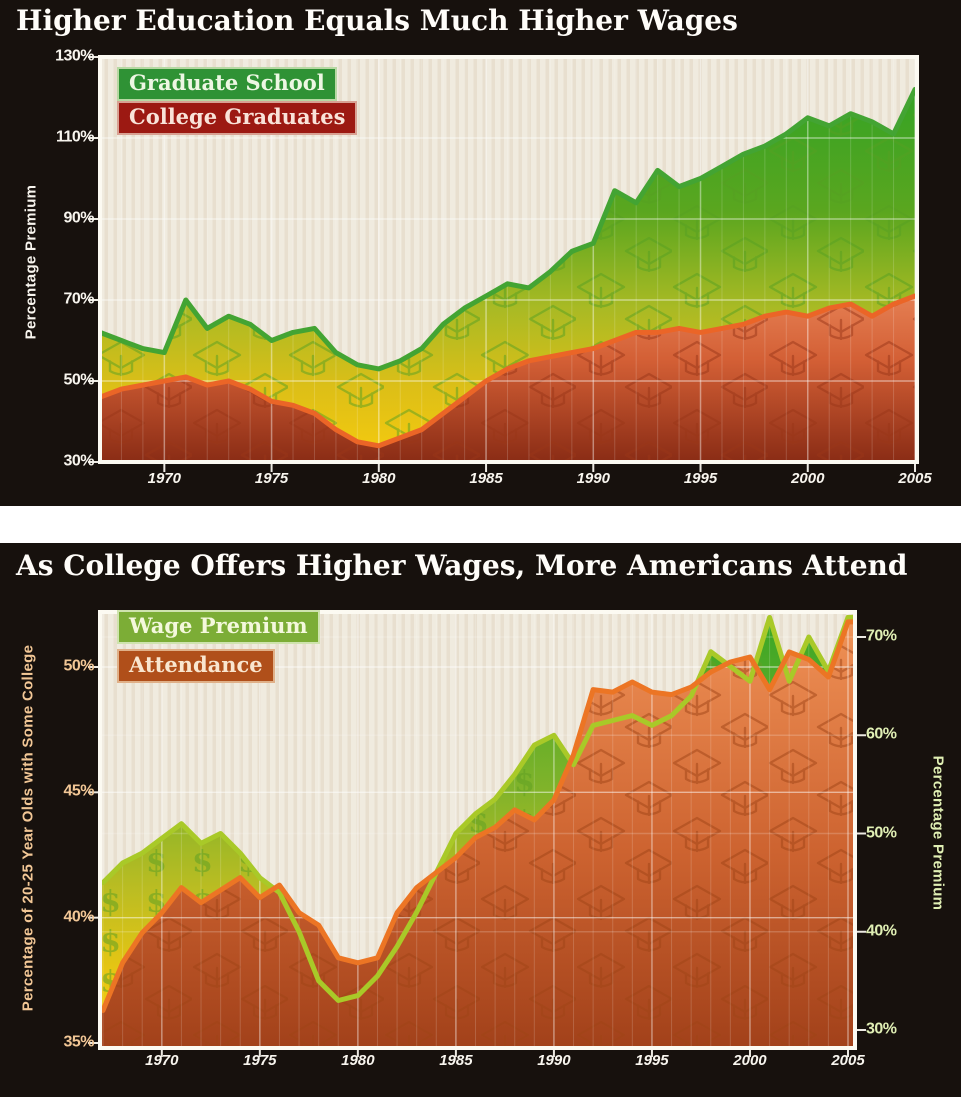 The image size is (961, 1097). I want to click on bottom-chart-right-axis-title: Percentage Premium, so click(938, 833).